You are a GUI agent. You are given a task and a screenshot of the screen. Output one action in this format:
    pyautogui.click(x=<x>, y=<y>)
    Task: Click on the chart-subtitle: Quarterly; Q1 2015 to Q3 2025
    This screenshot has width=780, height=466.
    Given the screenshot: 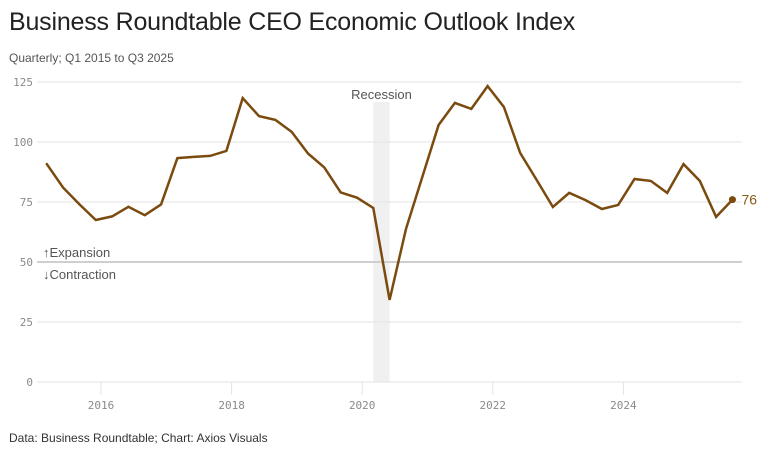 What is the action you would take?
    pyautogui.click(x=91, y=58)
    